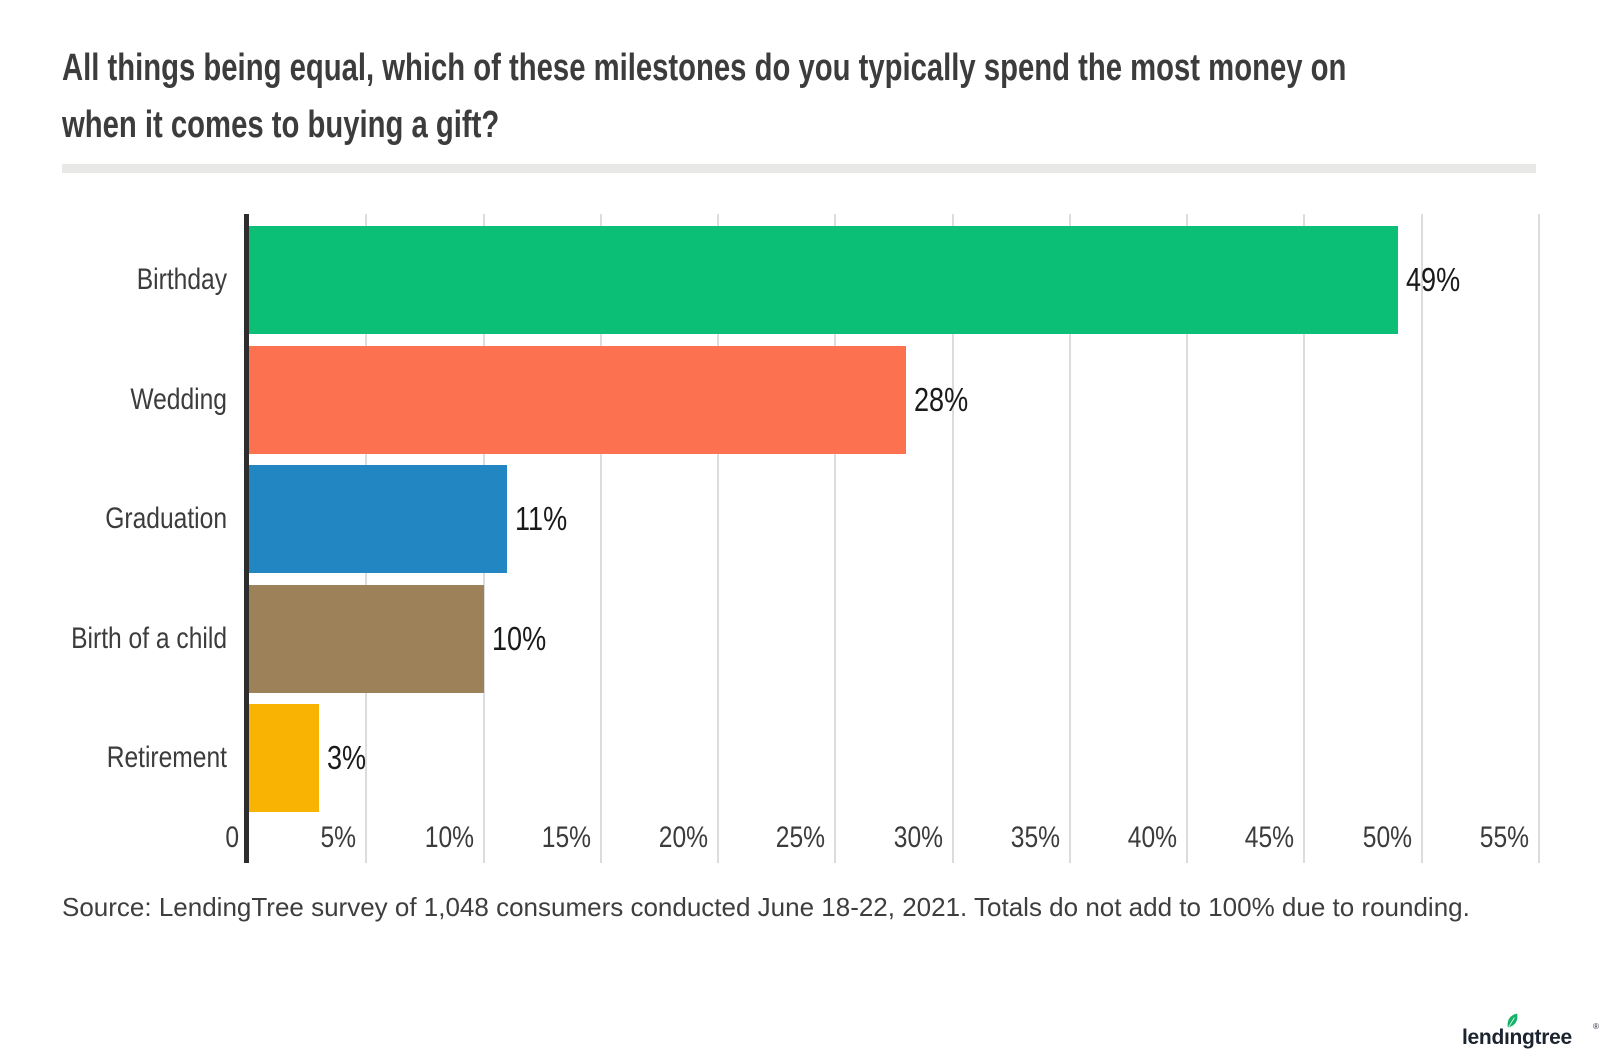  I want to click on category-label: Retirement, so click(166, 757).